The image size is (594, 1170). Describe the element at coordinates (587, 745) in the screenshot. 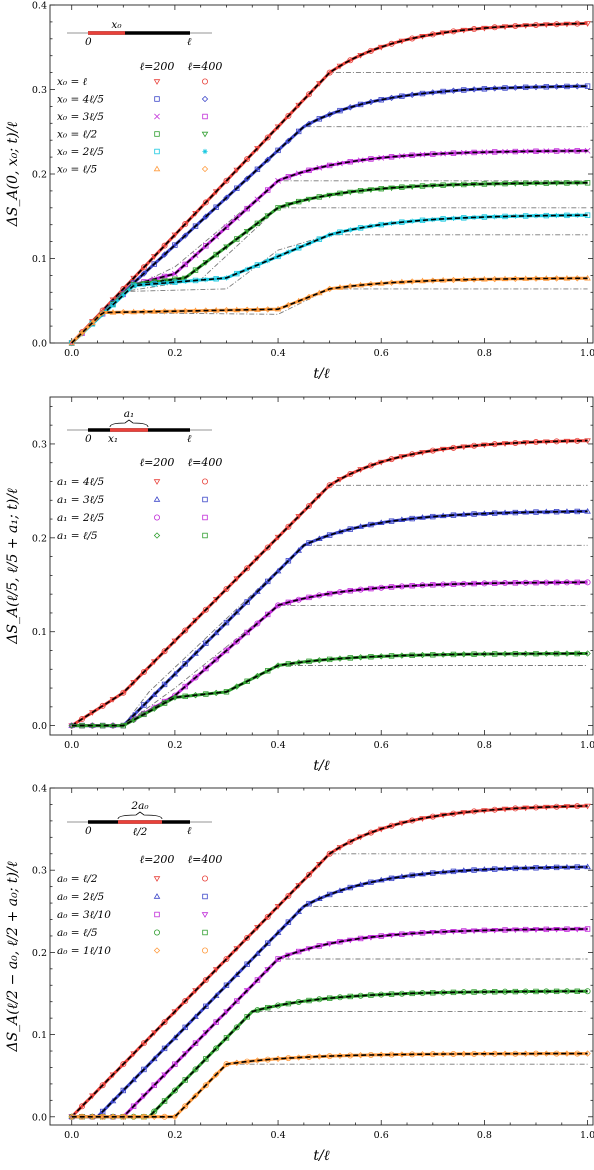

I see `x-tick-label: 1.0` at that location.